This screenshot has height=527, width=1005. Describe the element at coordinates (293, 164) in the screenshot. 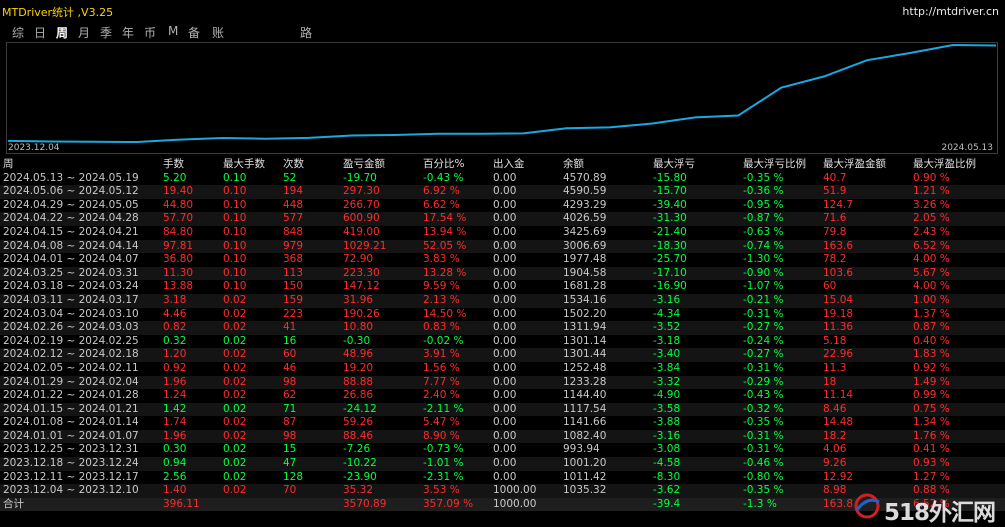

I see `column-header-count: 次数` at that location.